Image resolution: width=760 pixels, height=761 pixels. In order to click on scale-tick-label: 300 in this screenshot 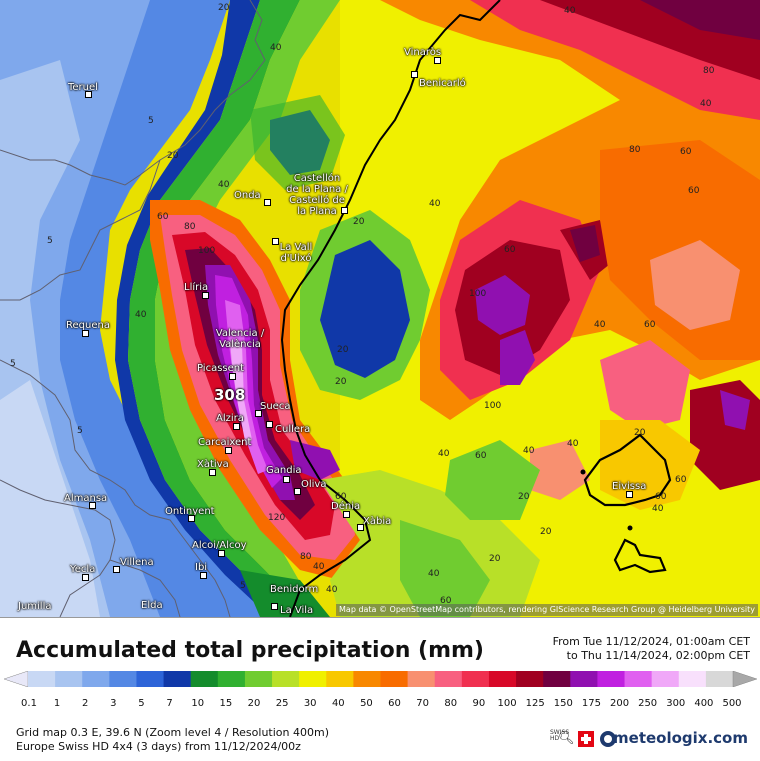, I will do `click(676, 703)`.